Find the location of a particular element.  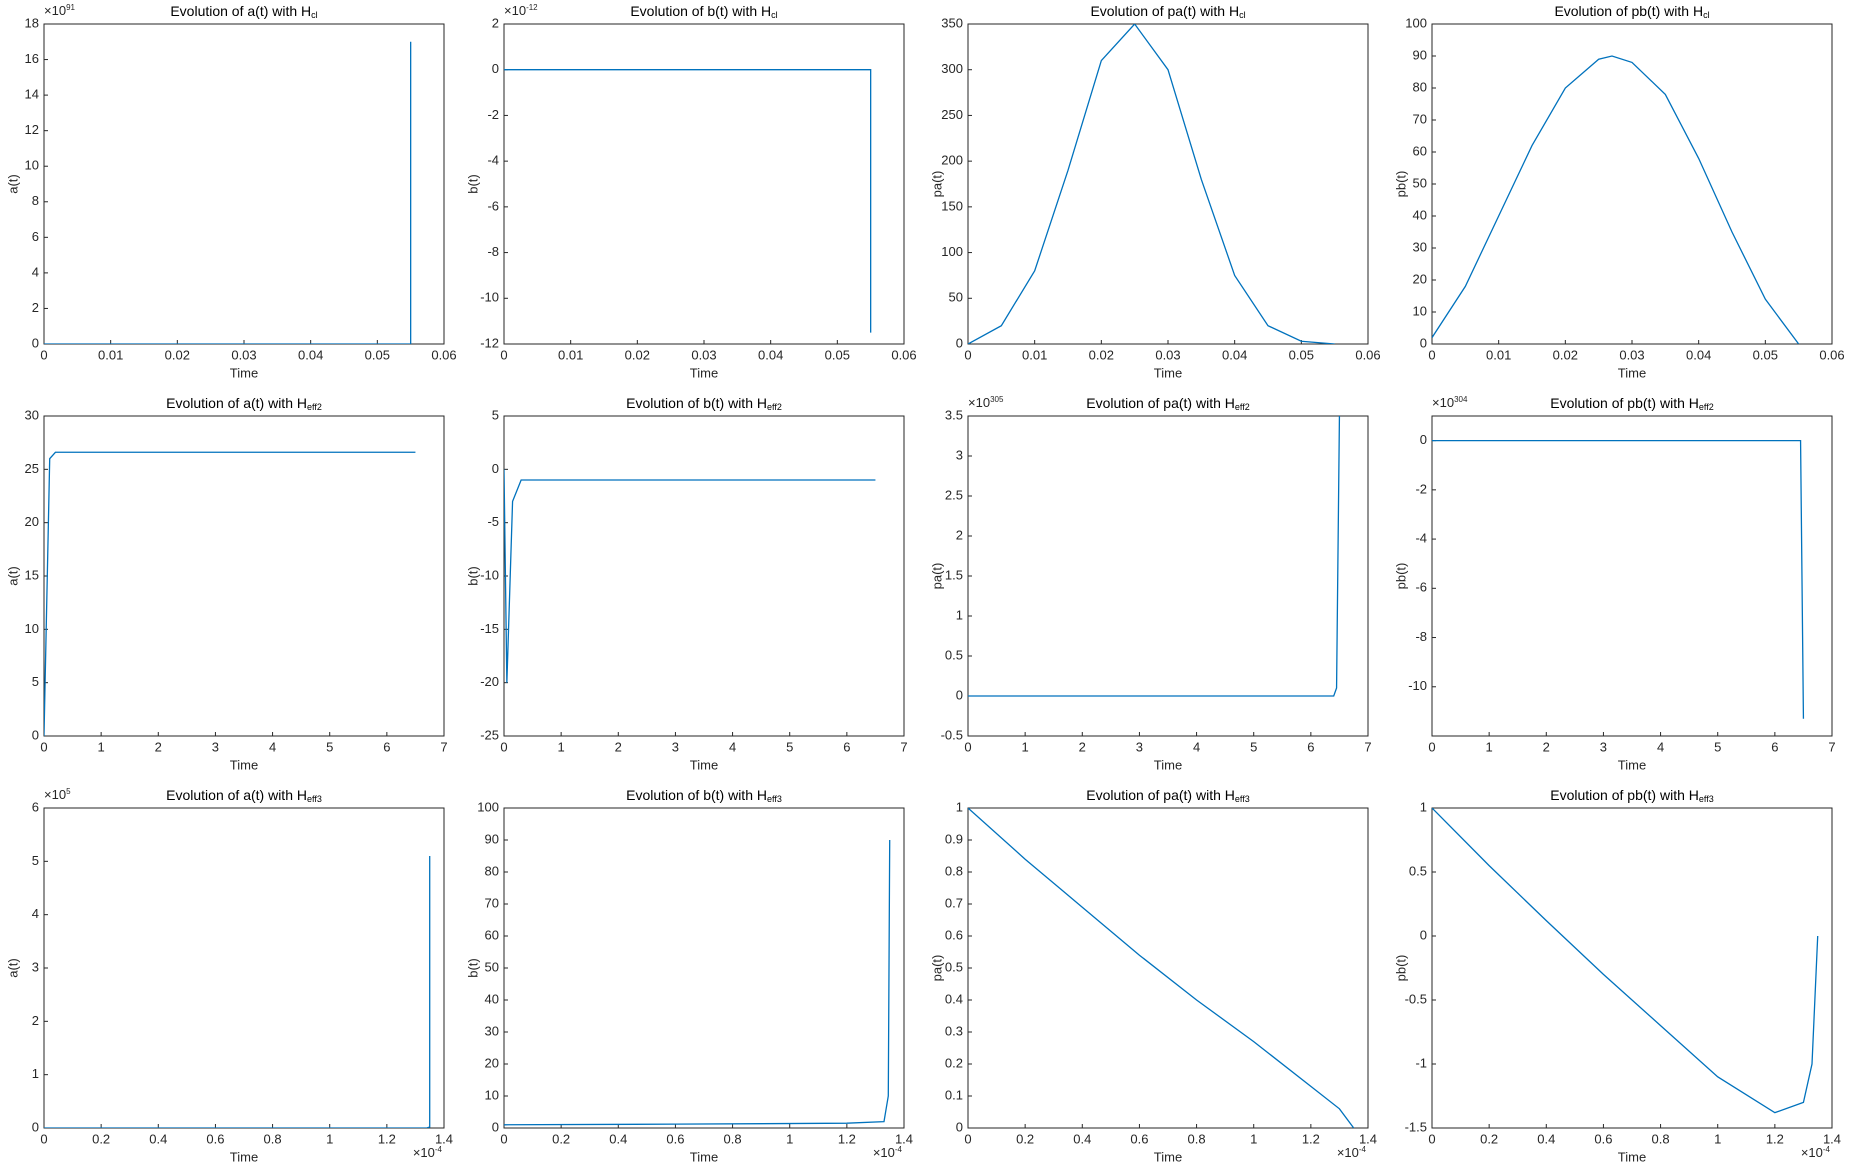

y-tick-label: 3 is located at coordinates (959, 454).